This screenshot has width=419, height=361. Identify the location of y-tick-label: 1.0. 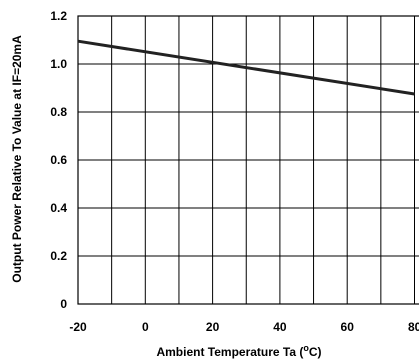
(58, 64).